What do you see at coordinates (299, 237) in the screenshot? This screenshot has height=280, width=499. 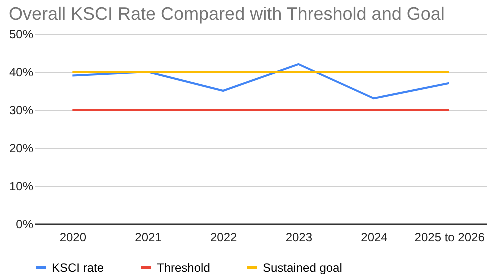 I see `x-tick-label: 2023` at bounding box center [299, 237].